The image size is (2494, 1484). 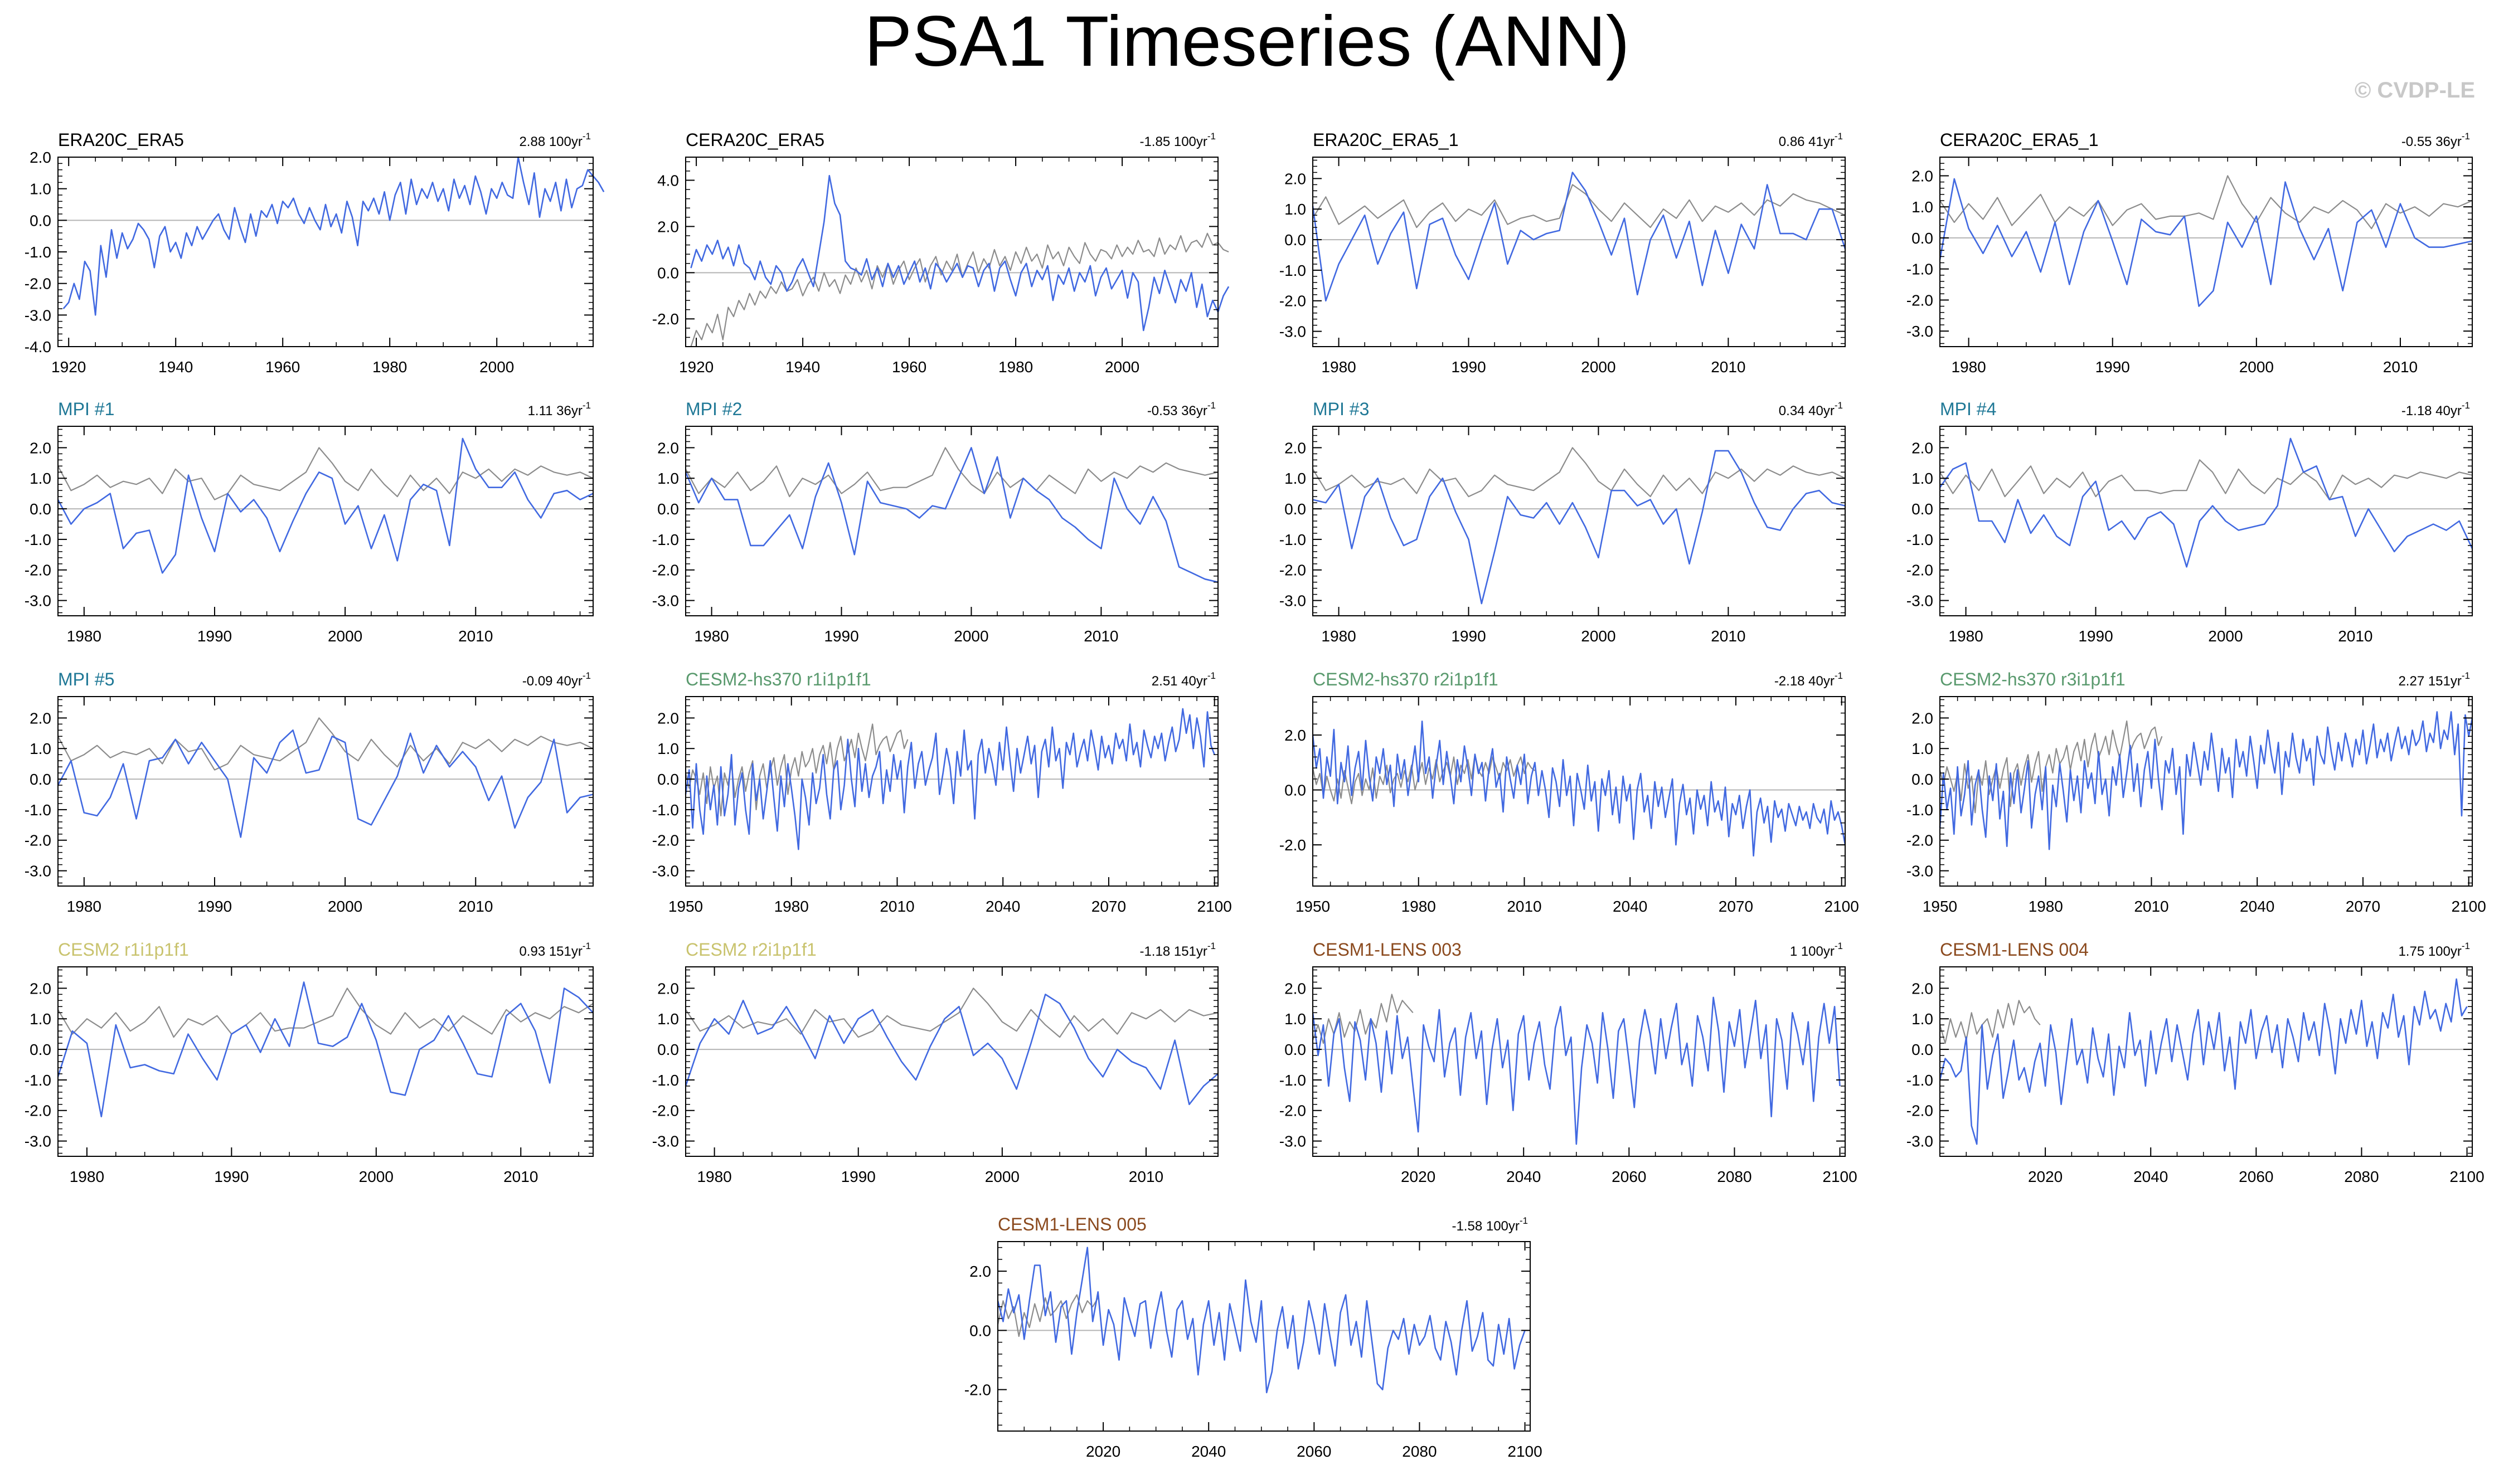 What do you see at coordinates (751, 950) in the screenshot?
I see `panel-title: CESM2 r2i1p1f1` at bounding box center [751, 950].